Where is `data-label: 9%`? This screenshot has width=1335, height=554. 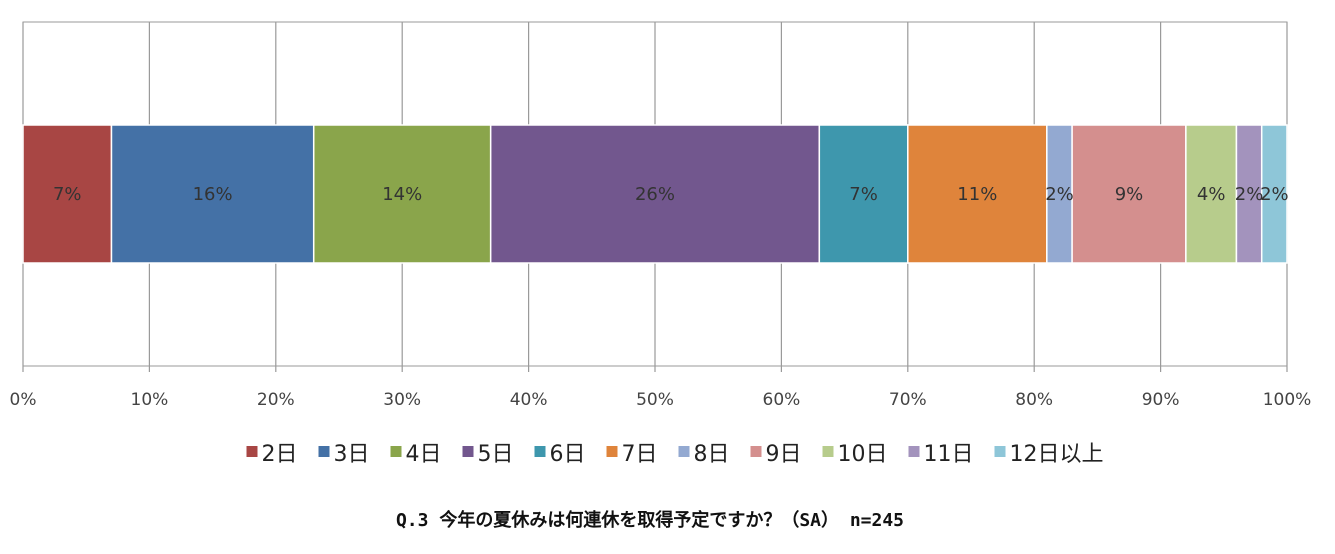
data-label: 9% is located at coordinates (1129, 194).